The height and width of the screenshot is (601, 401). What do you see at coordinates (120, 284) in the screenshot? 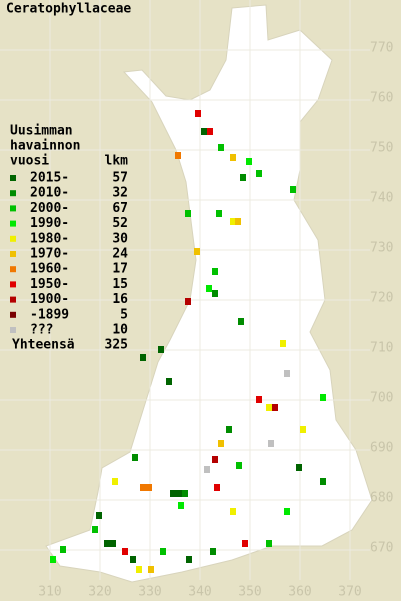
I see `legend-count: 15` at bounding box center [120, 284].